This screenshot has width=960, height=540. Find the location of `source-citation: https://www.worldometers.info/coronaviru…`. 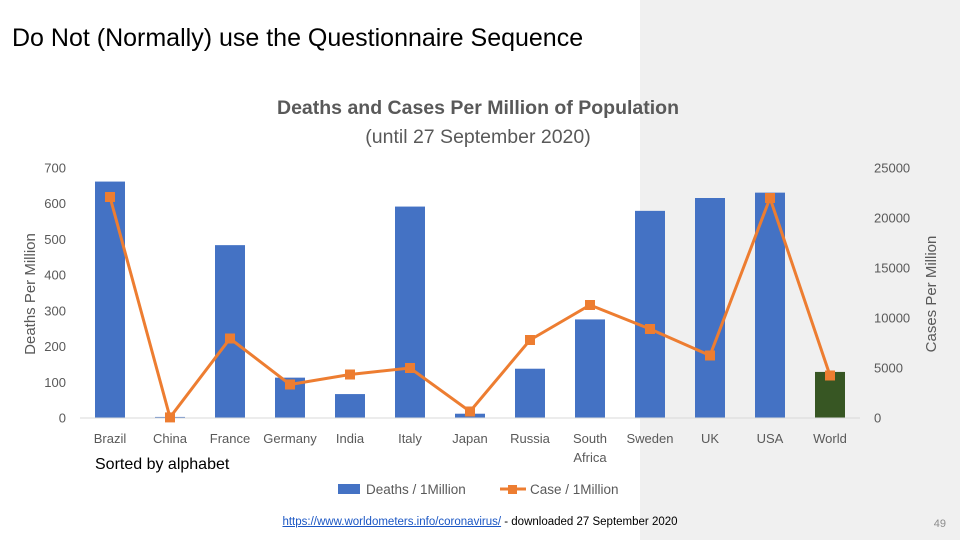

source-citation: https://www.worldometers.info/coronaviru… is located at coordinates (480, 522).